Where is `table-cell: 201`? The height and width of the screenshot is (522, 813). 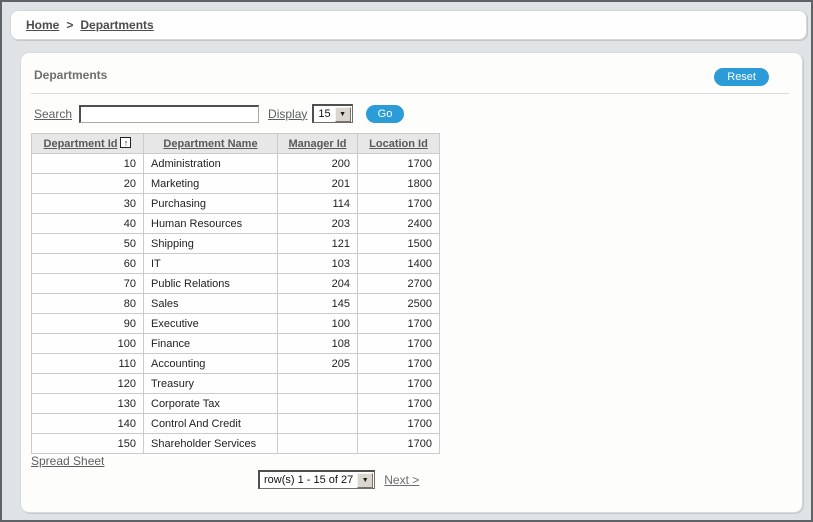 table-cell: 201 is located at coordinates (317, 183).